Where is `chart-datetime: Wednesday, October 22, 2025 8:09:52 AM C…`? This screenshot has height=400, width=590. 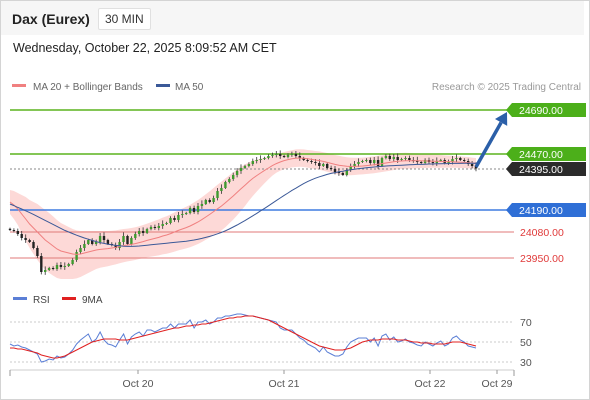 chart-datetime: Wednesday, October 22, 2025 8:09:52 AM C… is located at coordinates (145, 48).